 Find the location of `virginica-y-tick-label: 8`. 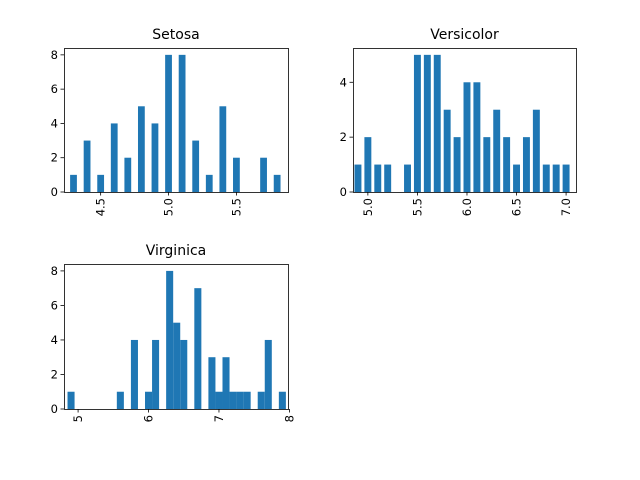

virginica-y-tick-label: 8 is located at coordinates (54, 271).